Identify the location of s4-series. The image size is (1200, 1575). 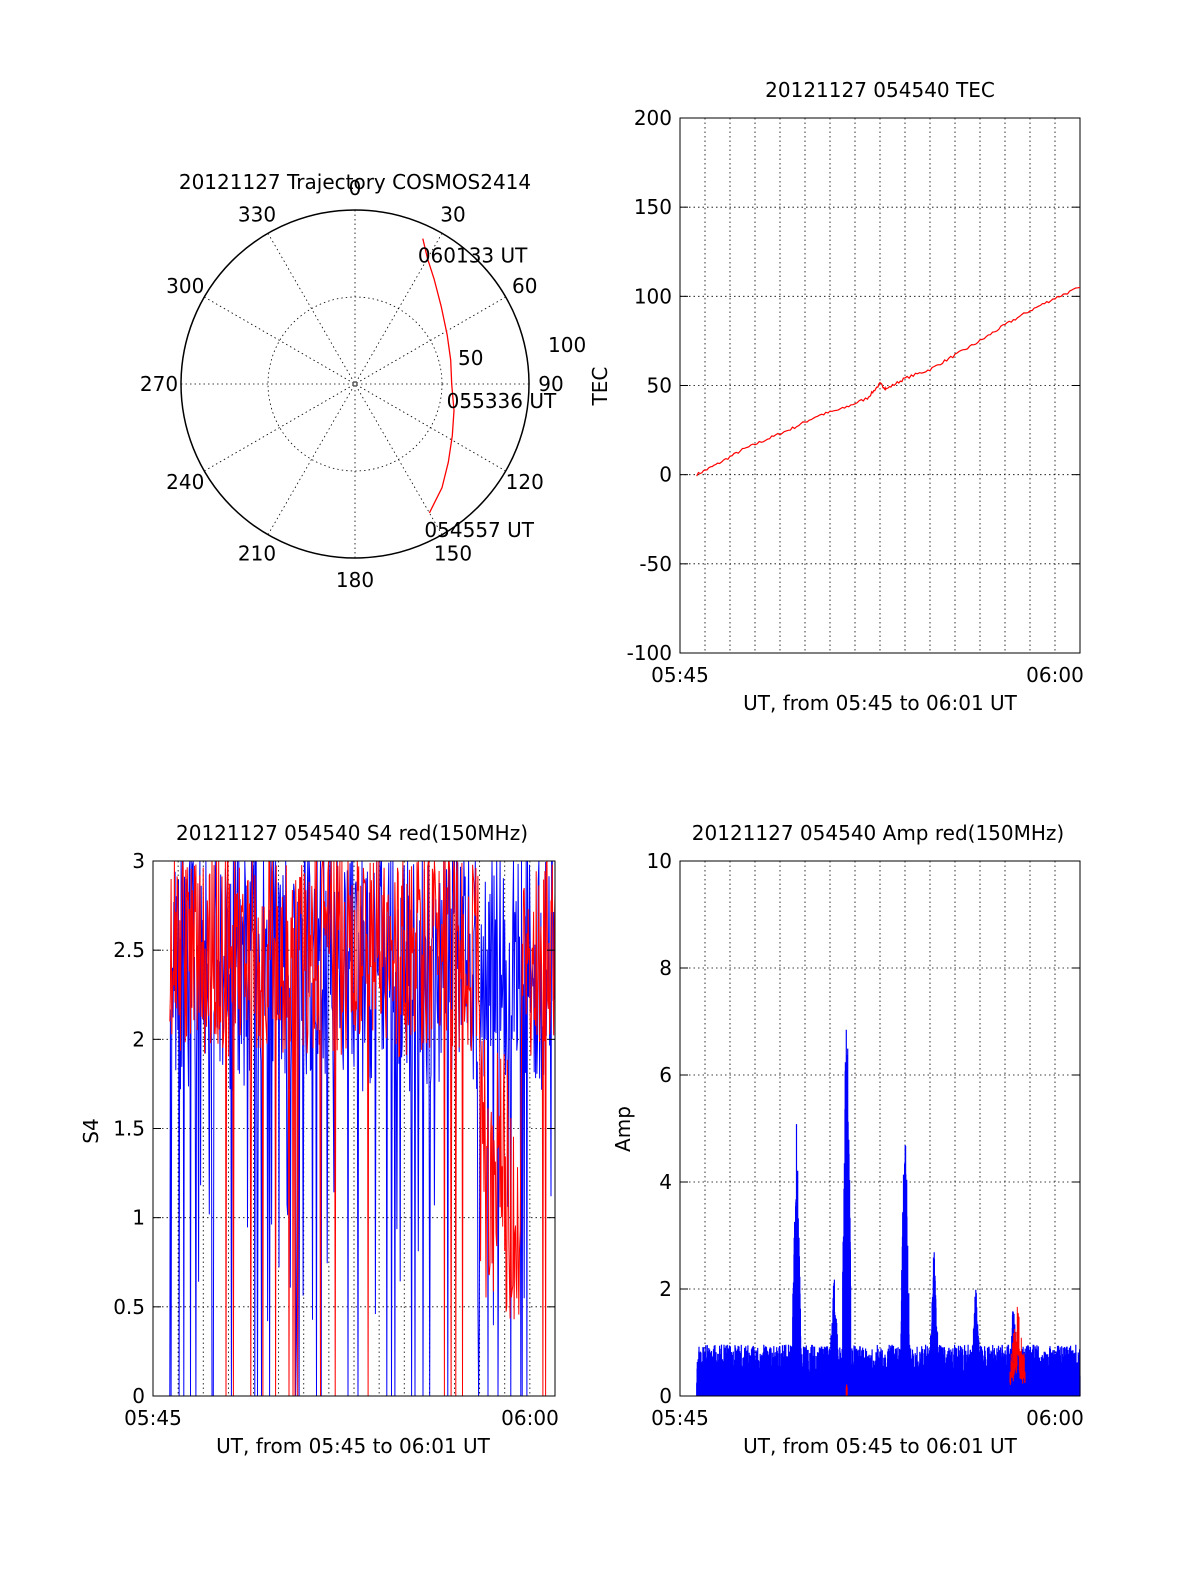
(362, 1128).